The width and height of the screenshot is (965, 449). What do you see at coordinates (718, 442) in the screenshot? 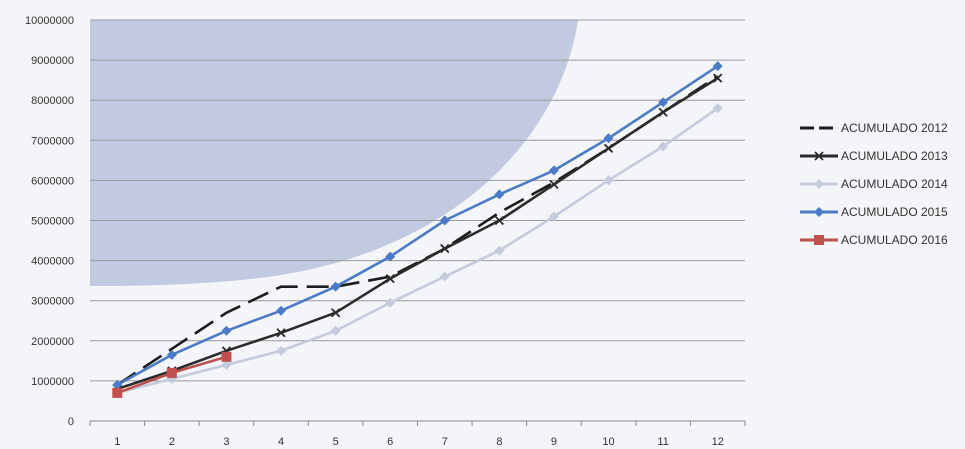
I see `x-tick-label: 12` at bounding box center [718, 442].